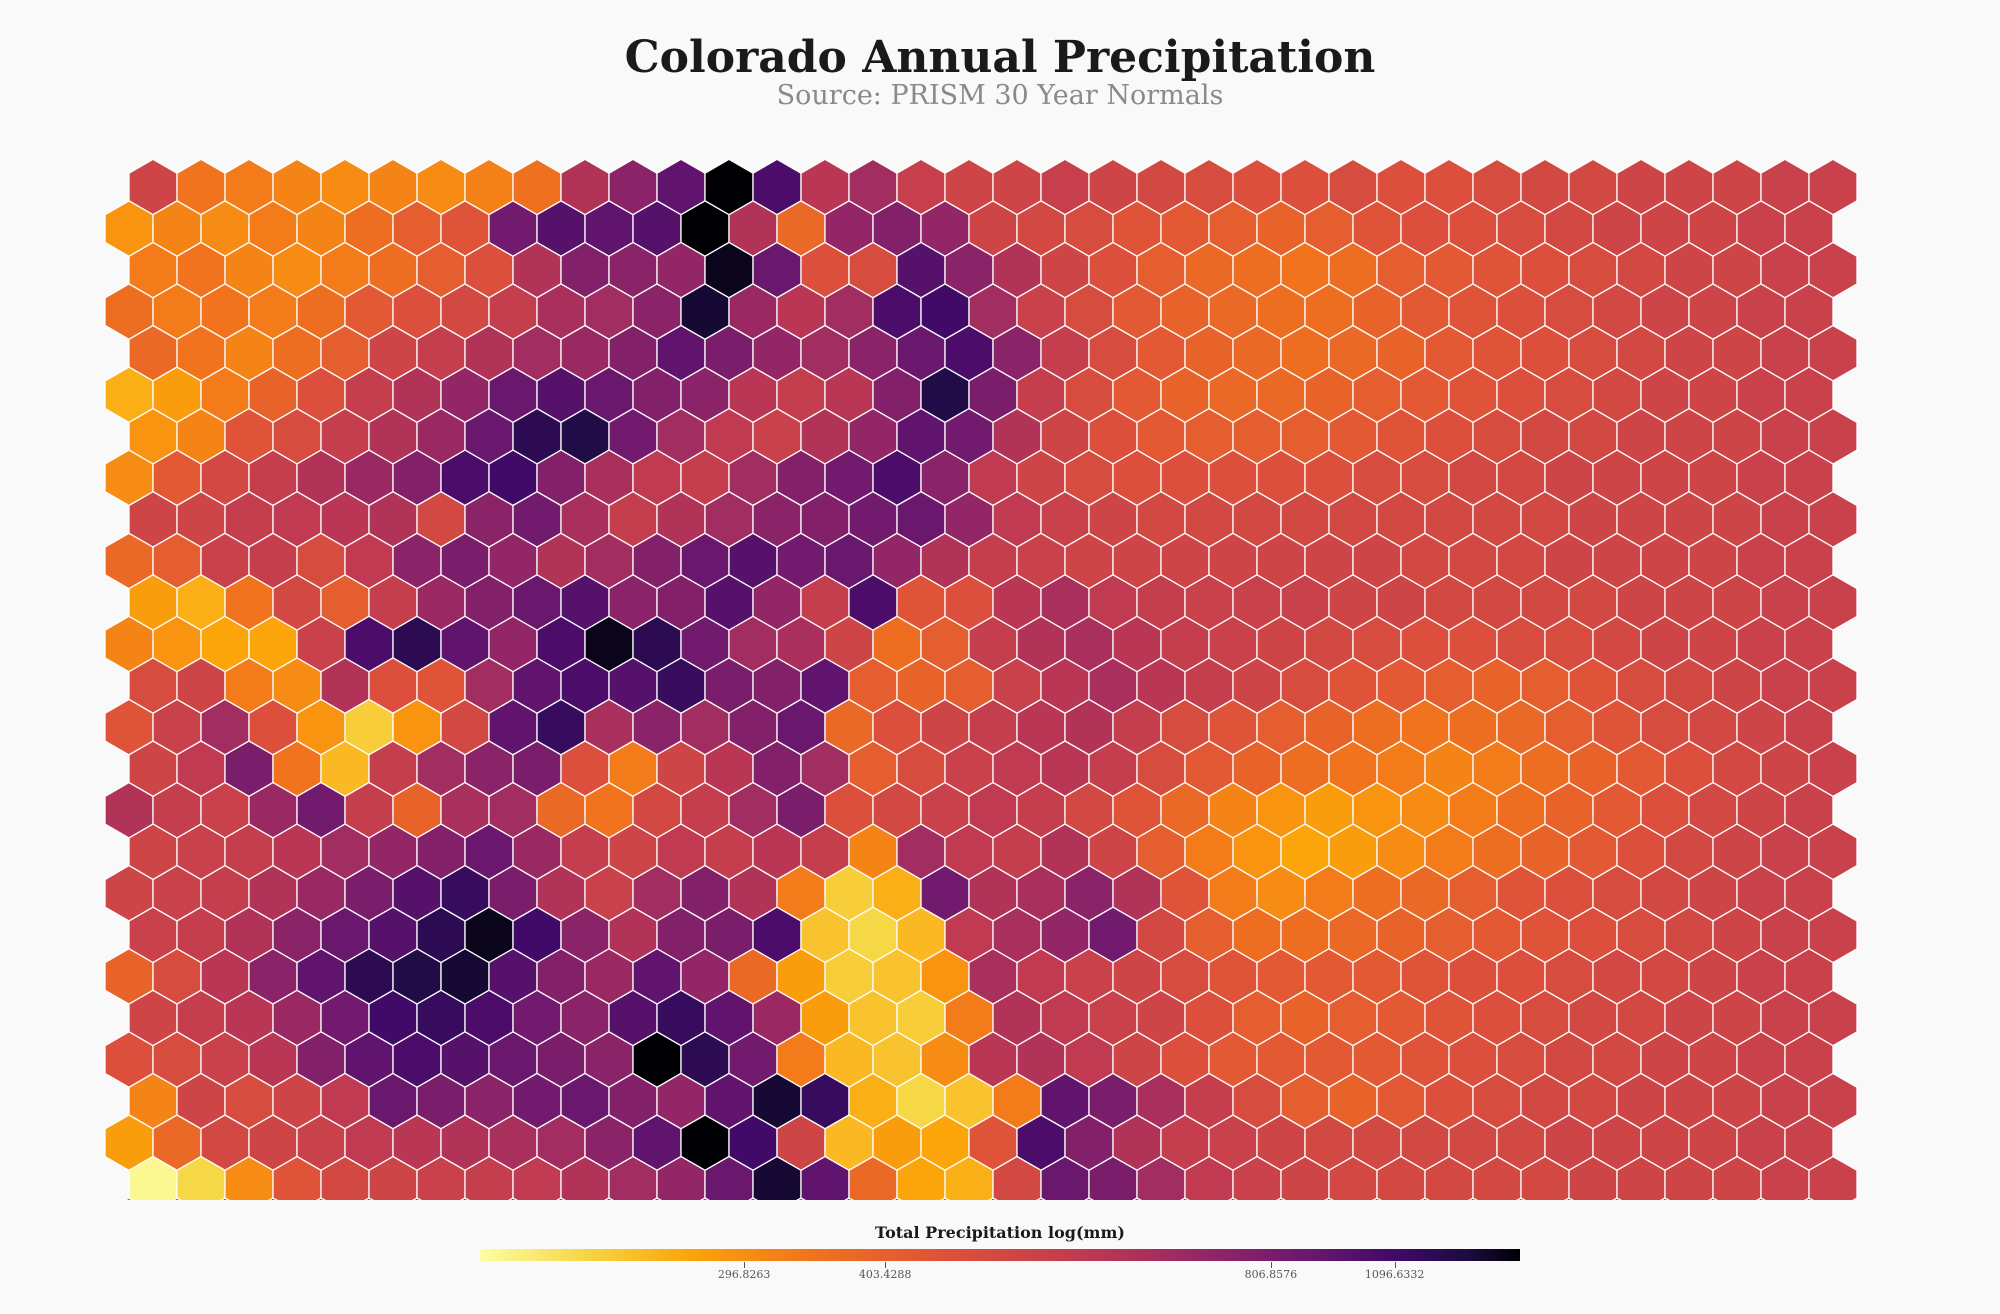 This screenshot has height=1314, width=2000. Describe the element at coordinates (744, 1274) in the screenshot. I see `legend-tick-label: 296.8263` at that location.